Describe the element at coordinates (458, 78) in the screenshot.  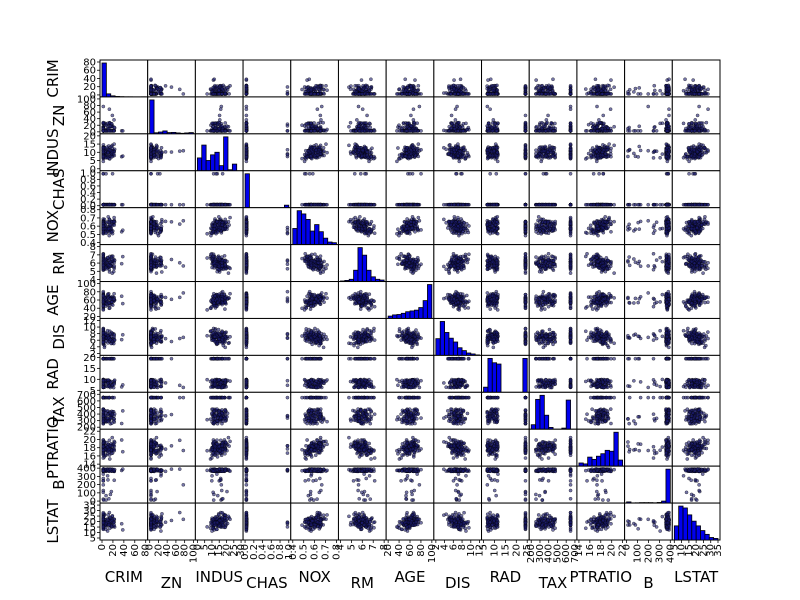
I see `panel-crim-vs-dis` at that location.